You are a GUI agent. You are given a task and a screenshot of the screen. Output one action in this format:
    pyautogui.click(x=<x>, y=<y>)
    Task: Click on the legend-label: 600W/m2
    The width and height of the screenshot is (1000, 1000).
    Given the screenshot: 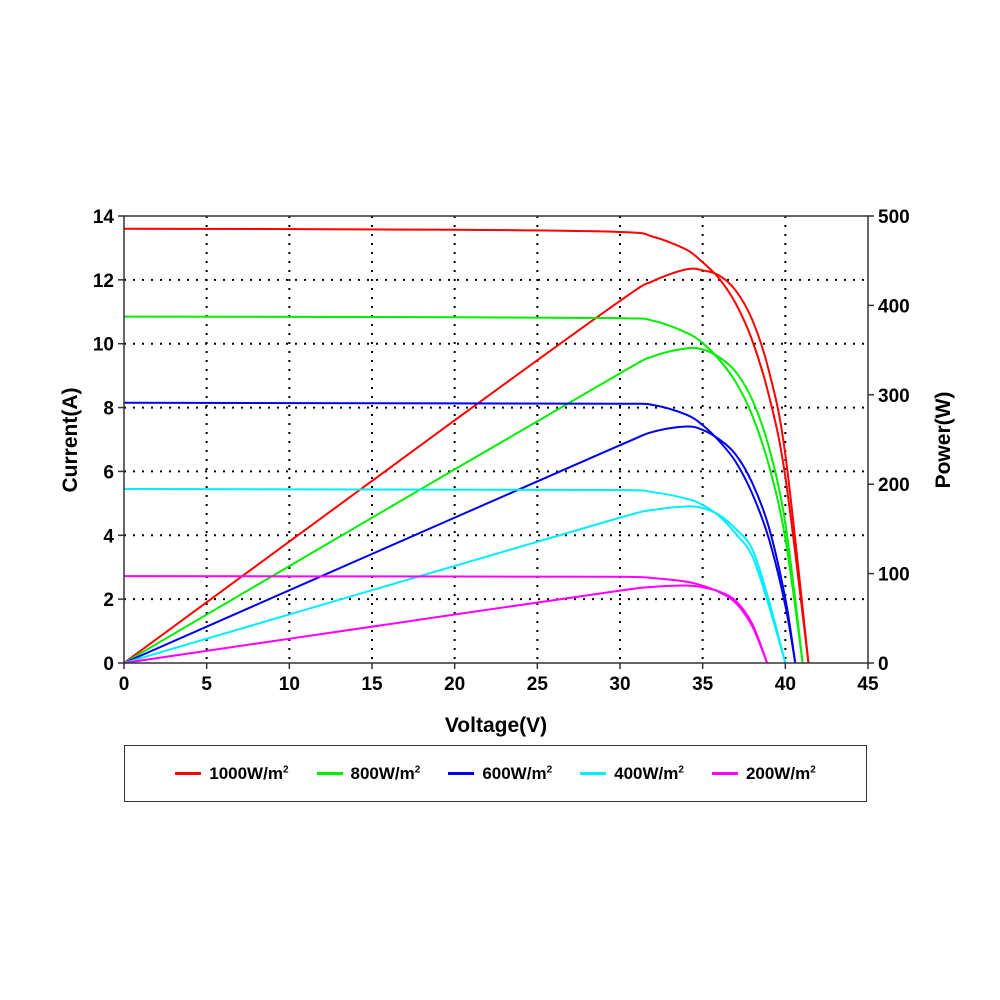 What is the action you would take?
    pyautogui.click(x=517, y=774)
    